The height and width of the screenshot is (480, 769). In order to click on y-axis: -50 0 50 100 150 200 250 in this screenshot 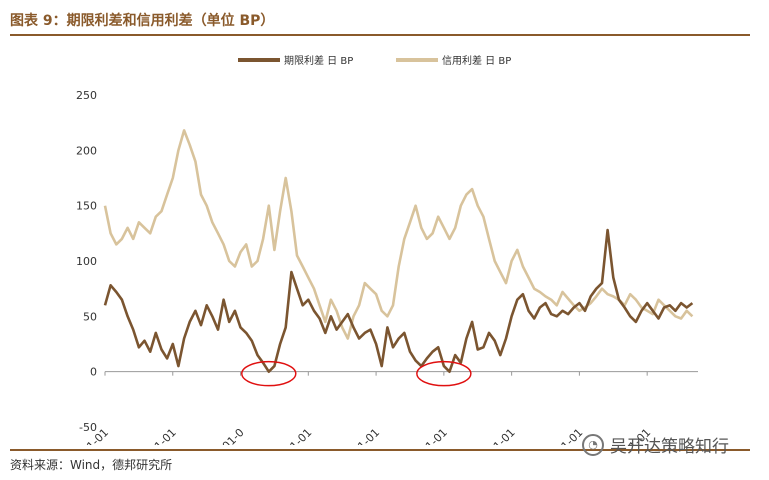, I will do `click(86, 261)`.